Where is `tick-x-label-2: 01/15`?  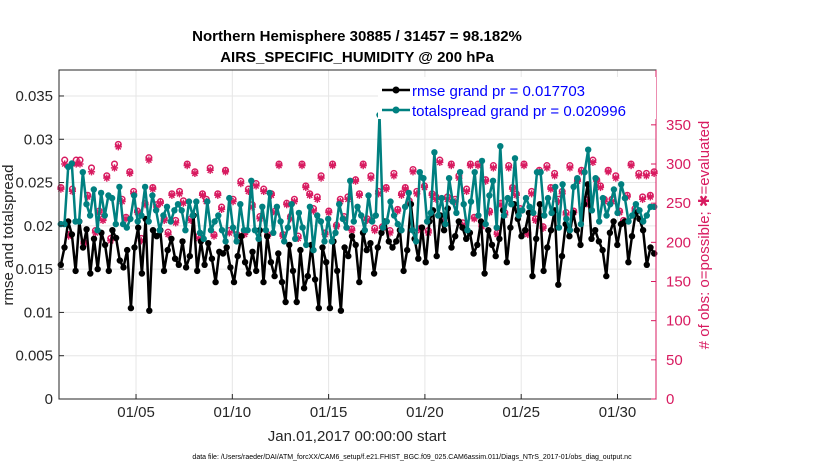 tick-x-label-2: 01/15 is located at coordinates (329, 412).